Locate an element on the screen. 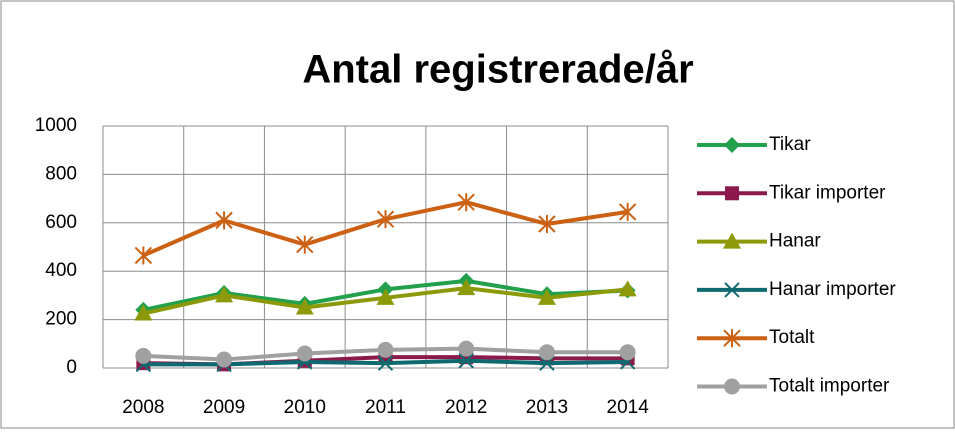 This screenshot has width=955, height=434. legend-label: Hanar is located at coordinates (795, 241).